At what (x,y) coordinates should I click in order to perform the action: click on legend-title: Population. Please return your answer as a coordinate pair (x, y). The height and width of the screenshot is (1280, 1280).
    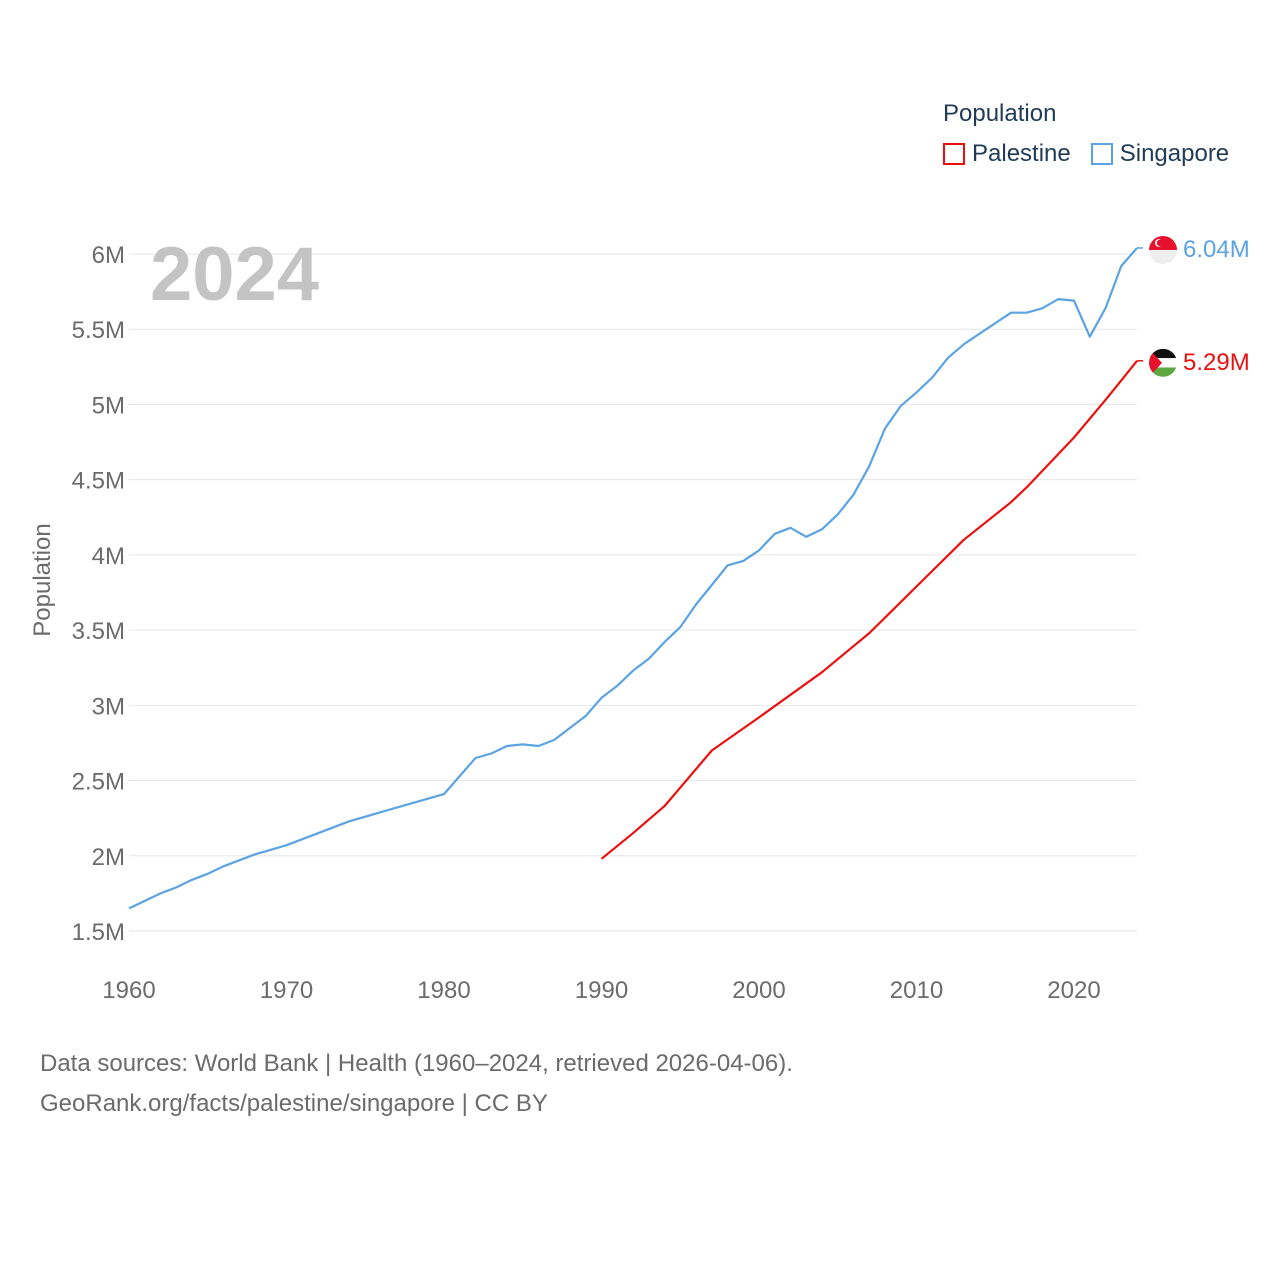
    Looking at the image, I should click on (1000, 113).